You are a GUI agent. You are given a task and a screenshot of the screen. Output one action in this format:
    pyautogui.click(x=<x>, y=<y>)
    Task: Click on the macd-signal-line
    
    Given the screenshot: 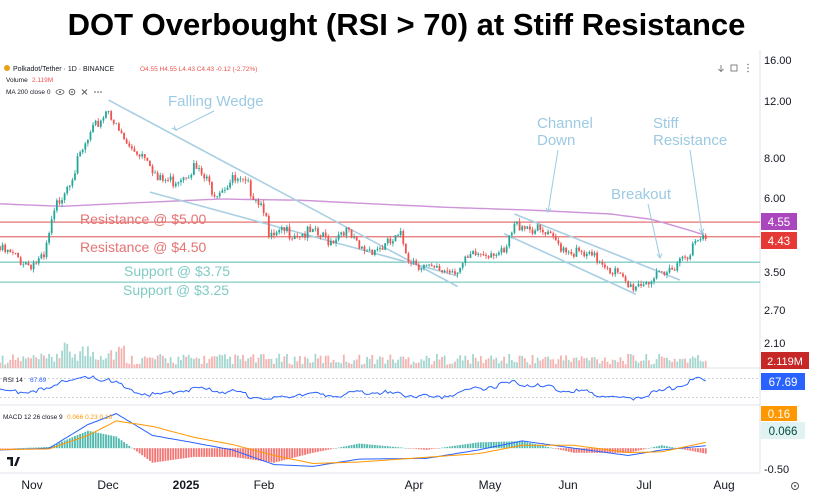 What is the action you would take?
    pyautogui.click(x=353, y=442)
    